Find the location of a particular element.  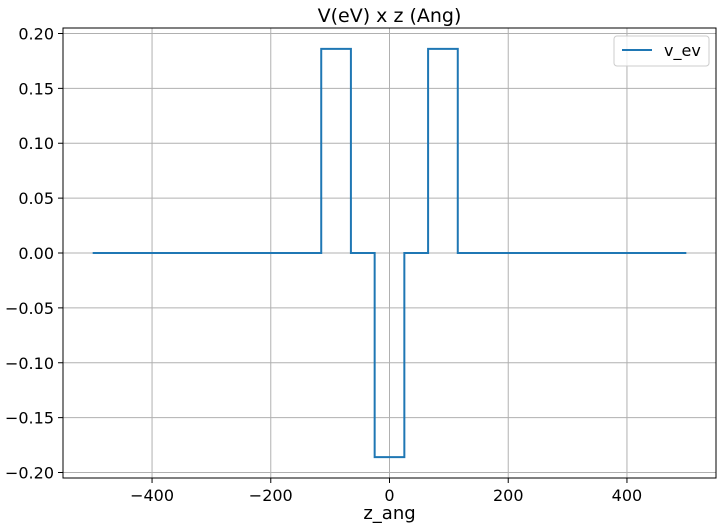

x-axis-label: z_ang is located at coordinates (389, 513).